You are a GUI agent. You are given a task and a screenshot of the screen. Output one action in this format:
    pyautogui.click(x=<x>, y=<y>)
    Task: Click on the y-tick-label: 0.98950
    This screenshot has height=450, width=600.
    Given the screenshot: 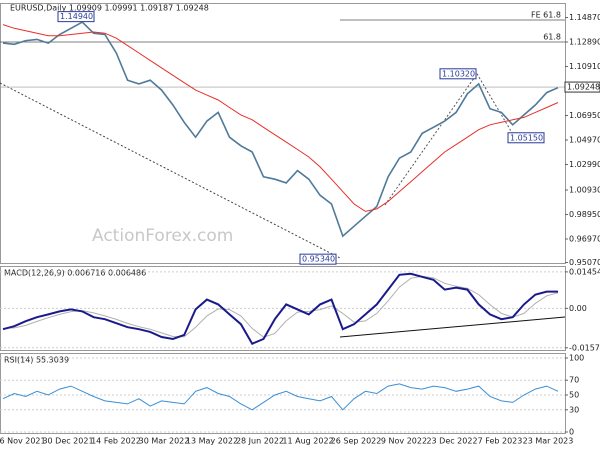 What is the action you would take?
    pyautogui.click(x=584, y=214)
    